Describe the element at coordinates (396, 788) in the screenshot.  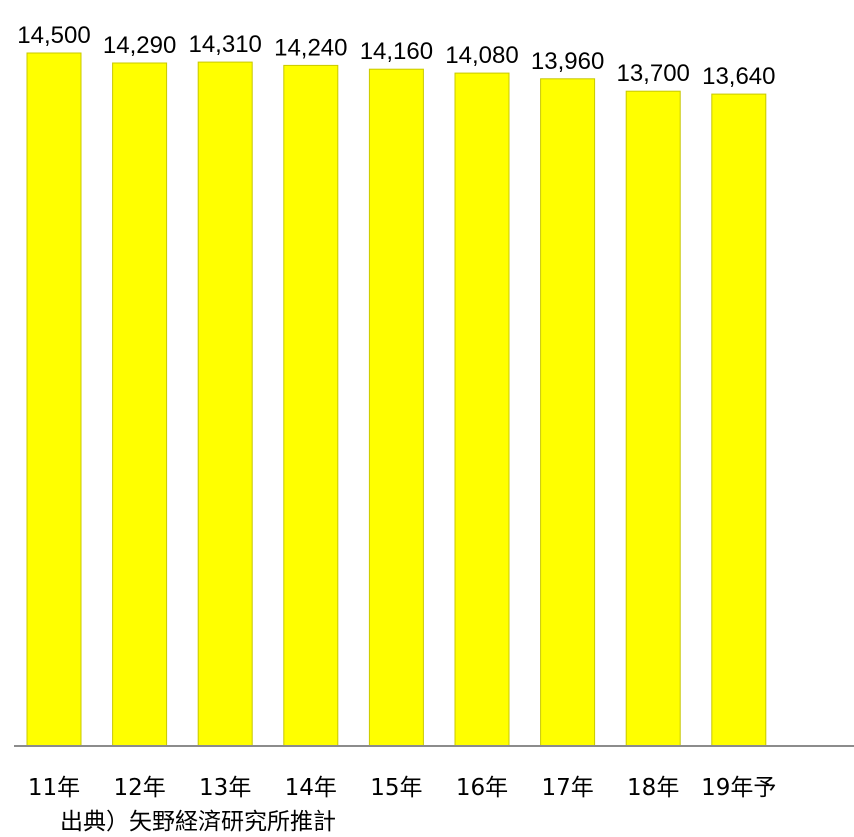
I see `category-label-5: 15年` at that location.